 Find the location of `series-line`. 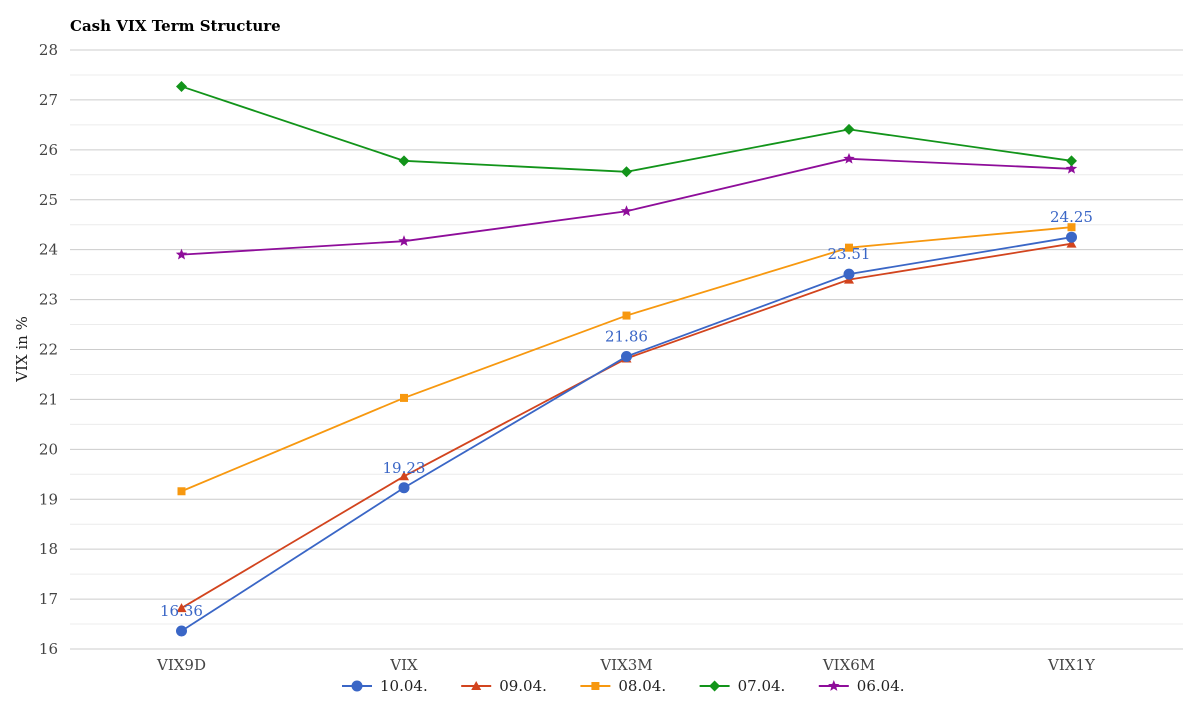

series-line is located at coordinates (626, 129).